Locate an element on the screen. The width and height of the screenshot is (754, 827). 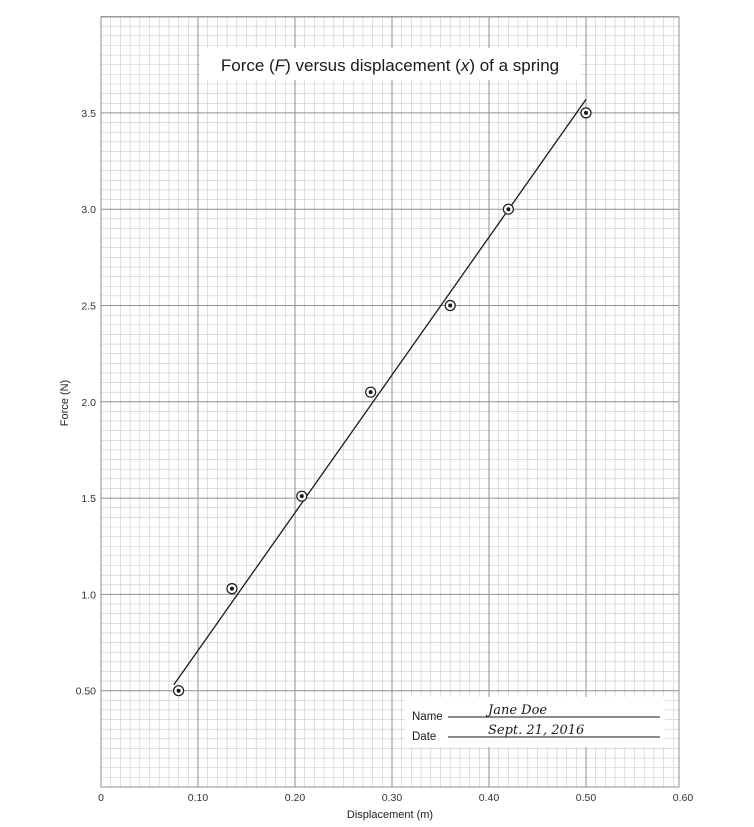
x-tick-labels: 0 0.10 0.20 0.30 0.40 0.50 0.60 is located at coordinates (395, 798).